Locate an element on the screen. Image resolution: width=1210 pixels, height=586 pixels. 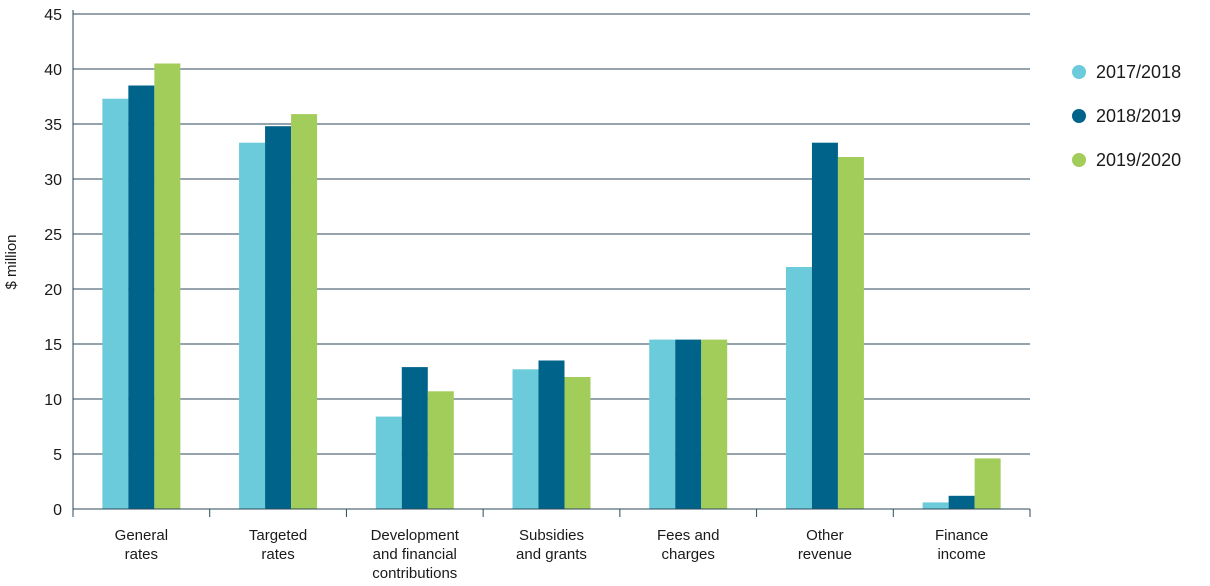
y-tick-label: 25 is located at coordinates (53, 235).